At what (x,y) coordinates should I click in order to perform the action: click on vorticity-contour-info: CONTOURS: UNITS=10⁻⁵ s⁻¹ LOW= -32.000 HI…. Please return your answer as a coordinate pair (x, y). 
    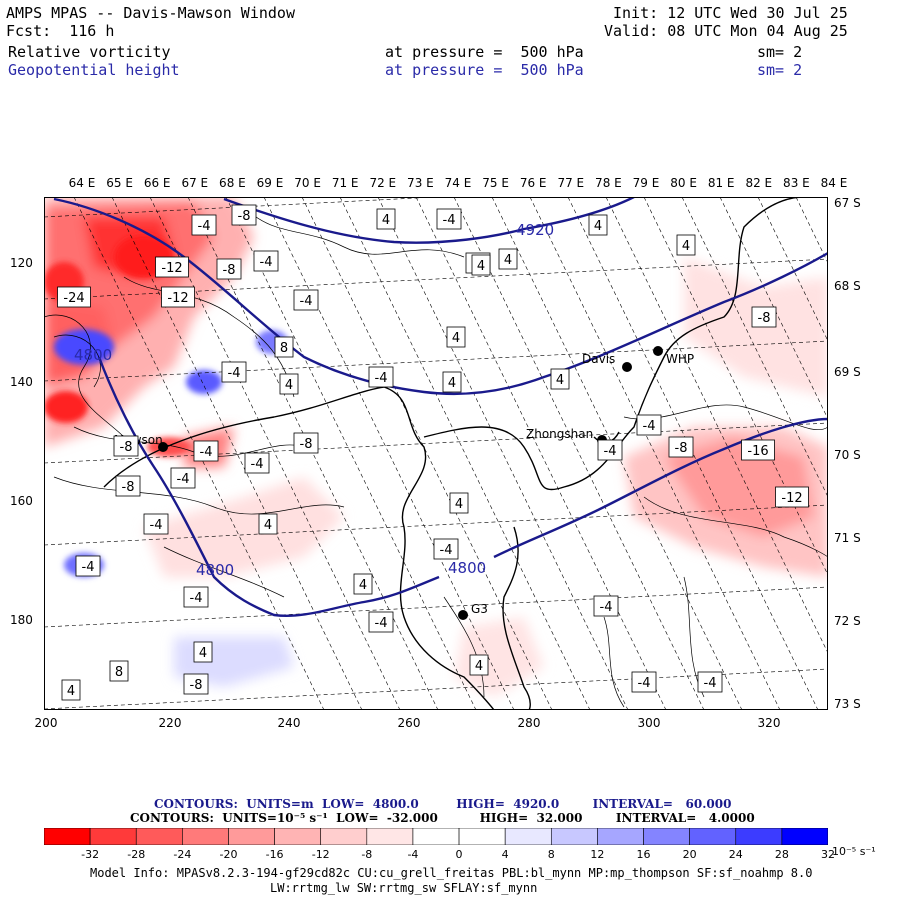
    Looking at the image, I should click on (442, 818).